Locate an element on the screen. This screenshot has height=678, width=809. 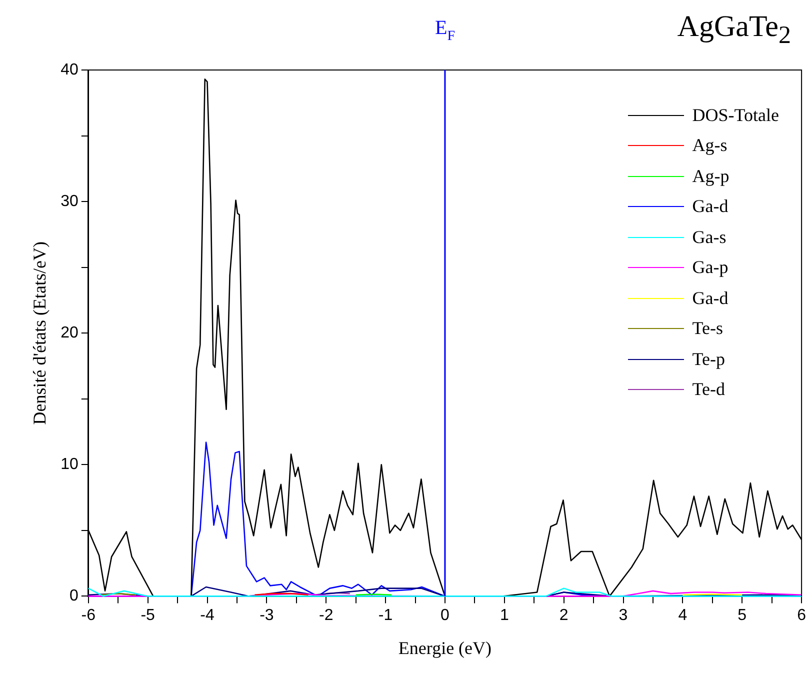
x-tick-label: 4 is located at coordinates (683, 615).